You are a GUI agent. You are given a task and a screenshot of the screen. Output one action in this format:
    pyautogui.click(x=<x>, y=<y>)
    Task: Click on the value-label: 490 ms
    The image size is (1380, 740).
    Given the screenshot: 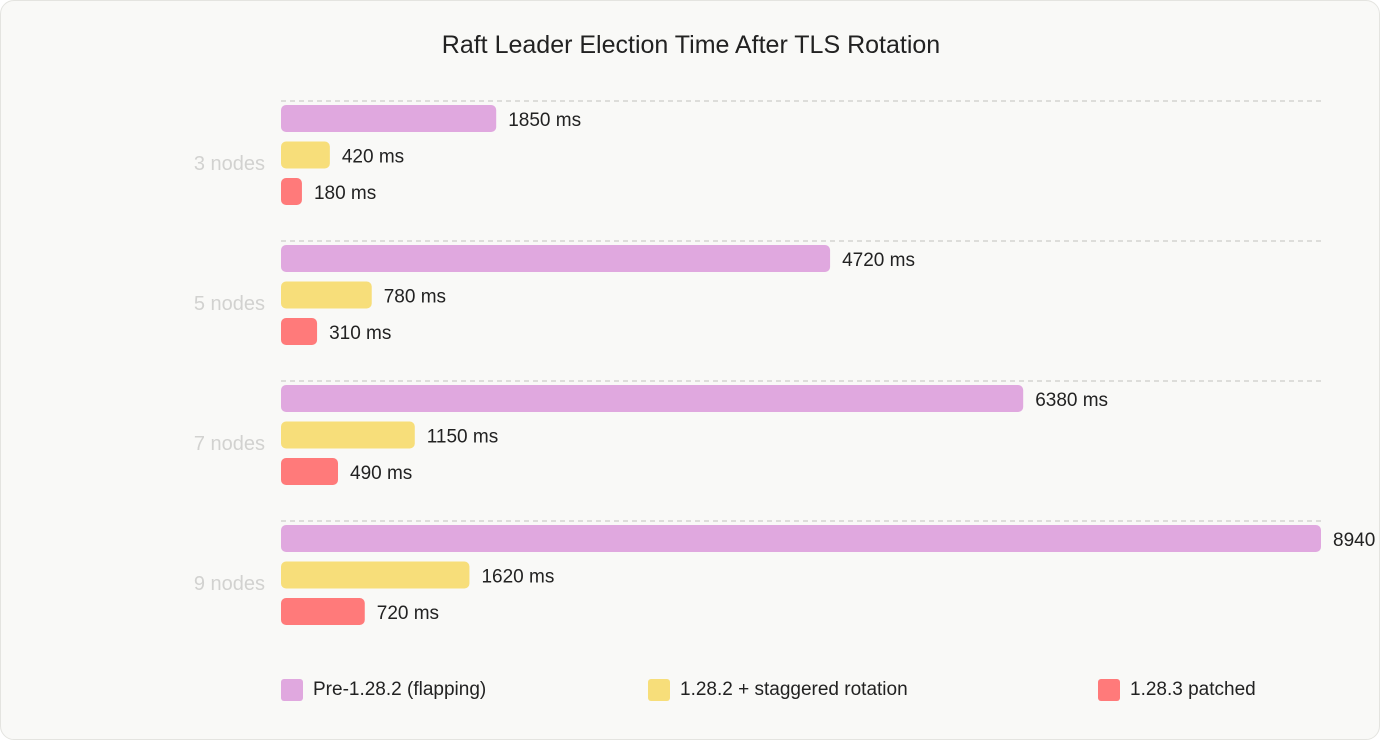 What is the action you would take?
    pyautogui.click(x=381, y=473)
    